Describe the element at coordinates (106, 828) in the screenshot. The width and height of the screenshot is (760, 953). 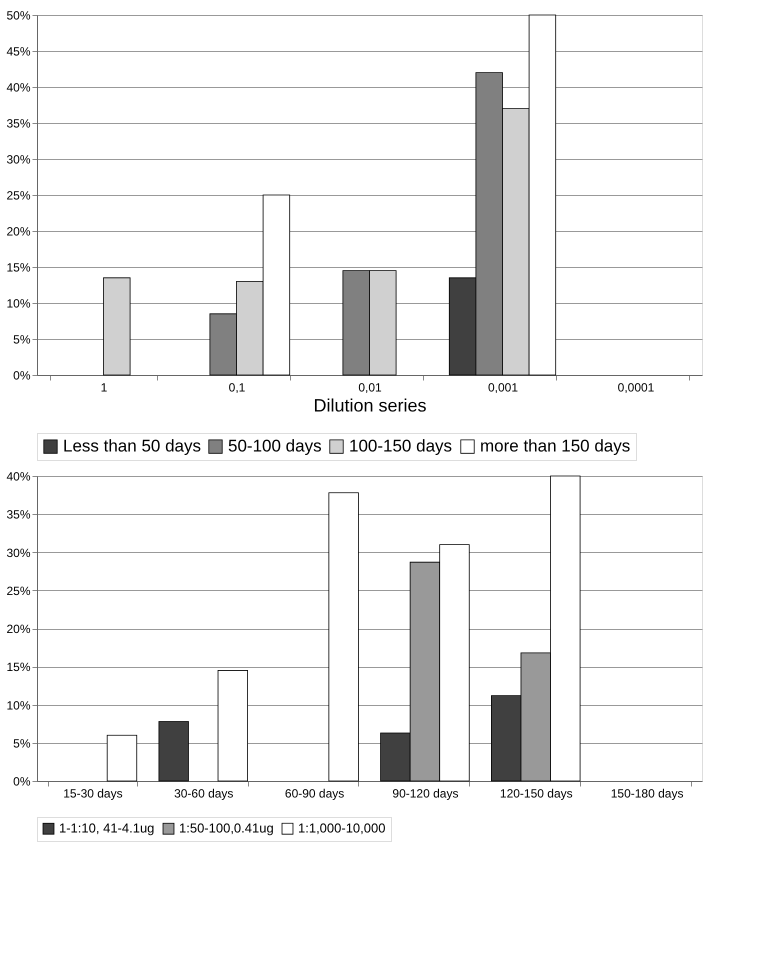
I see `legend-label: 1-1:10, 41-4.1ug` at that location.